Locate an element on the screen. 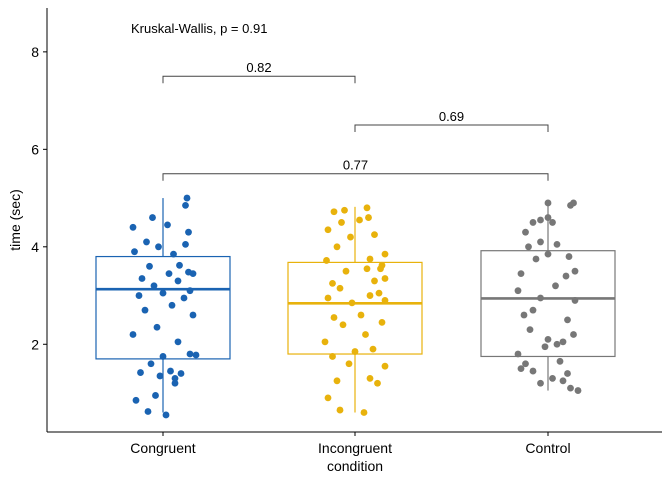  kruskal-wallis-annotation: Kruskal-Wallis, p = 0.91 is located at coordinates (199, 28).